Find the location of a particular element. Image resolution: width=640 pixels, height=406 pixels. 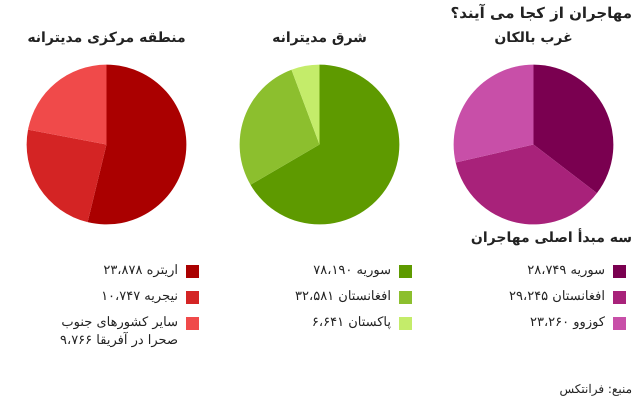

text: منبع: فرانتکس is located at coordinates (596, 389).